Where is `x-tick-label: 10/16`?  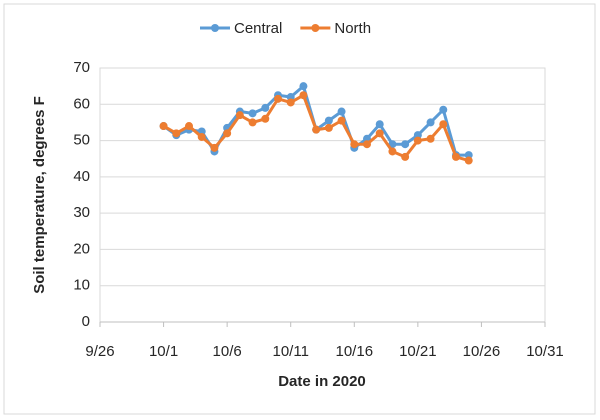
x-tick-label: 10/16 is located at coordinates (355, 351).